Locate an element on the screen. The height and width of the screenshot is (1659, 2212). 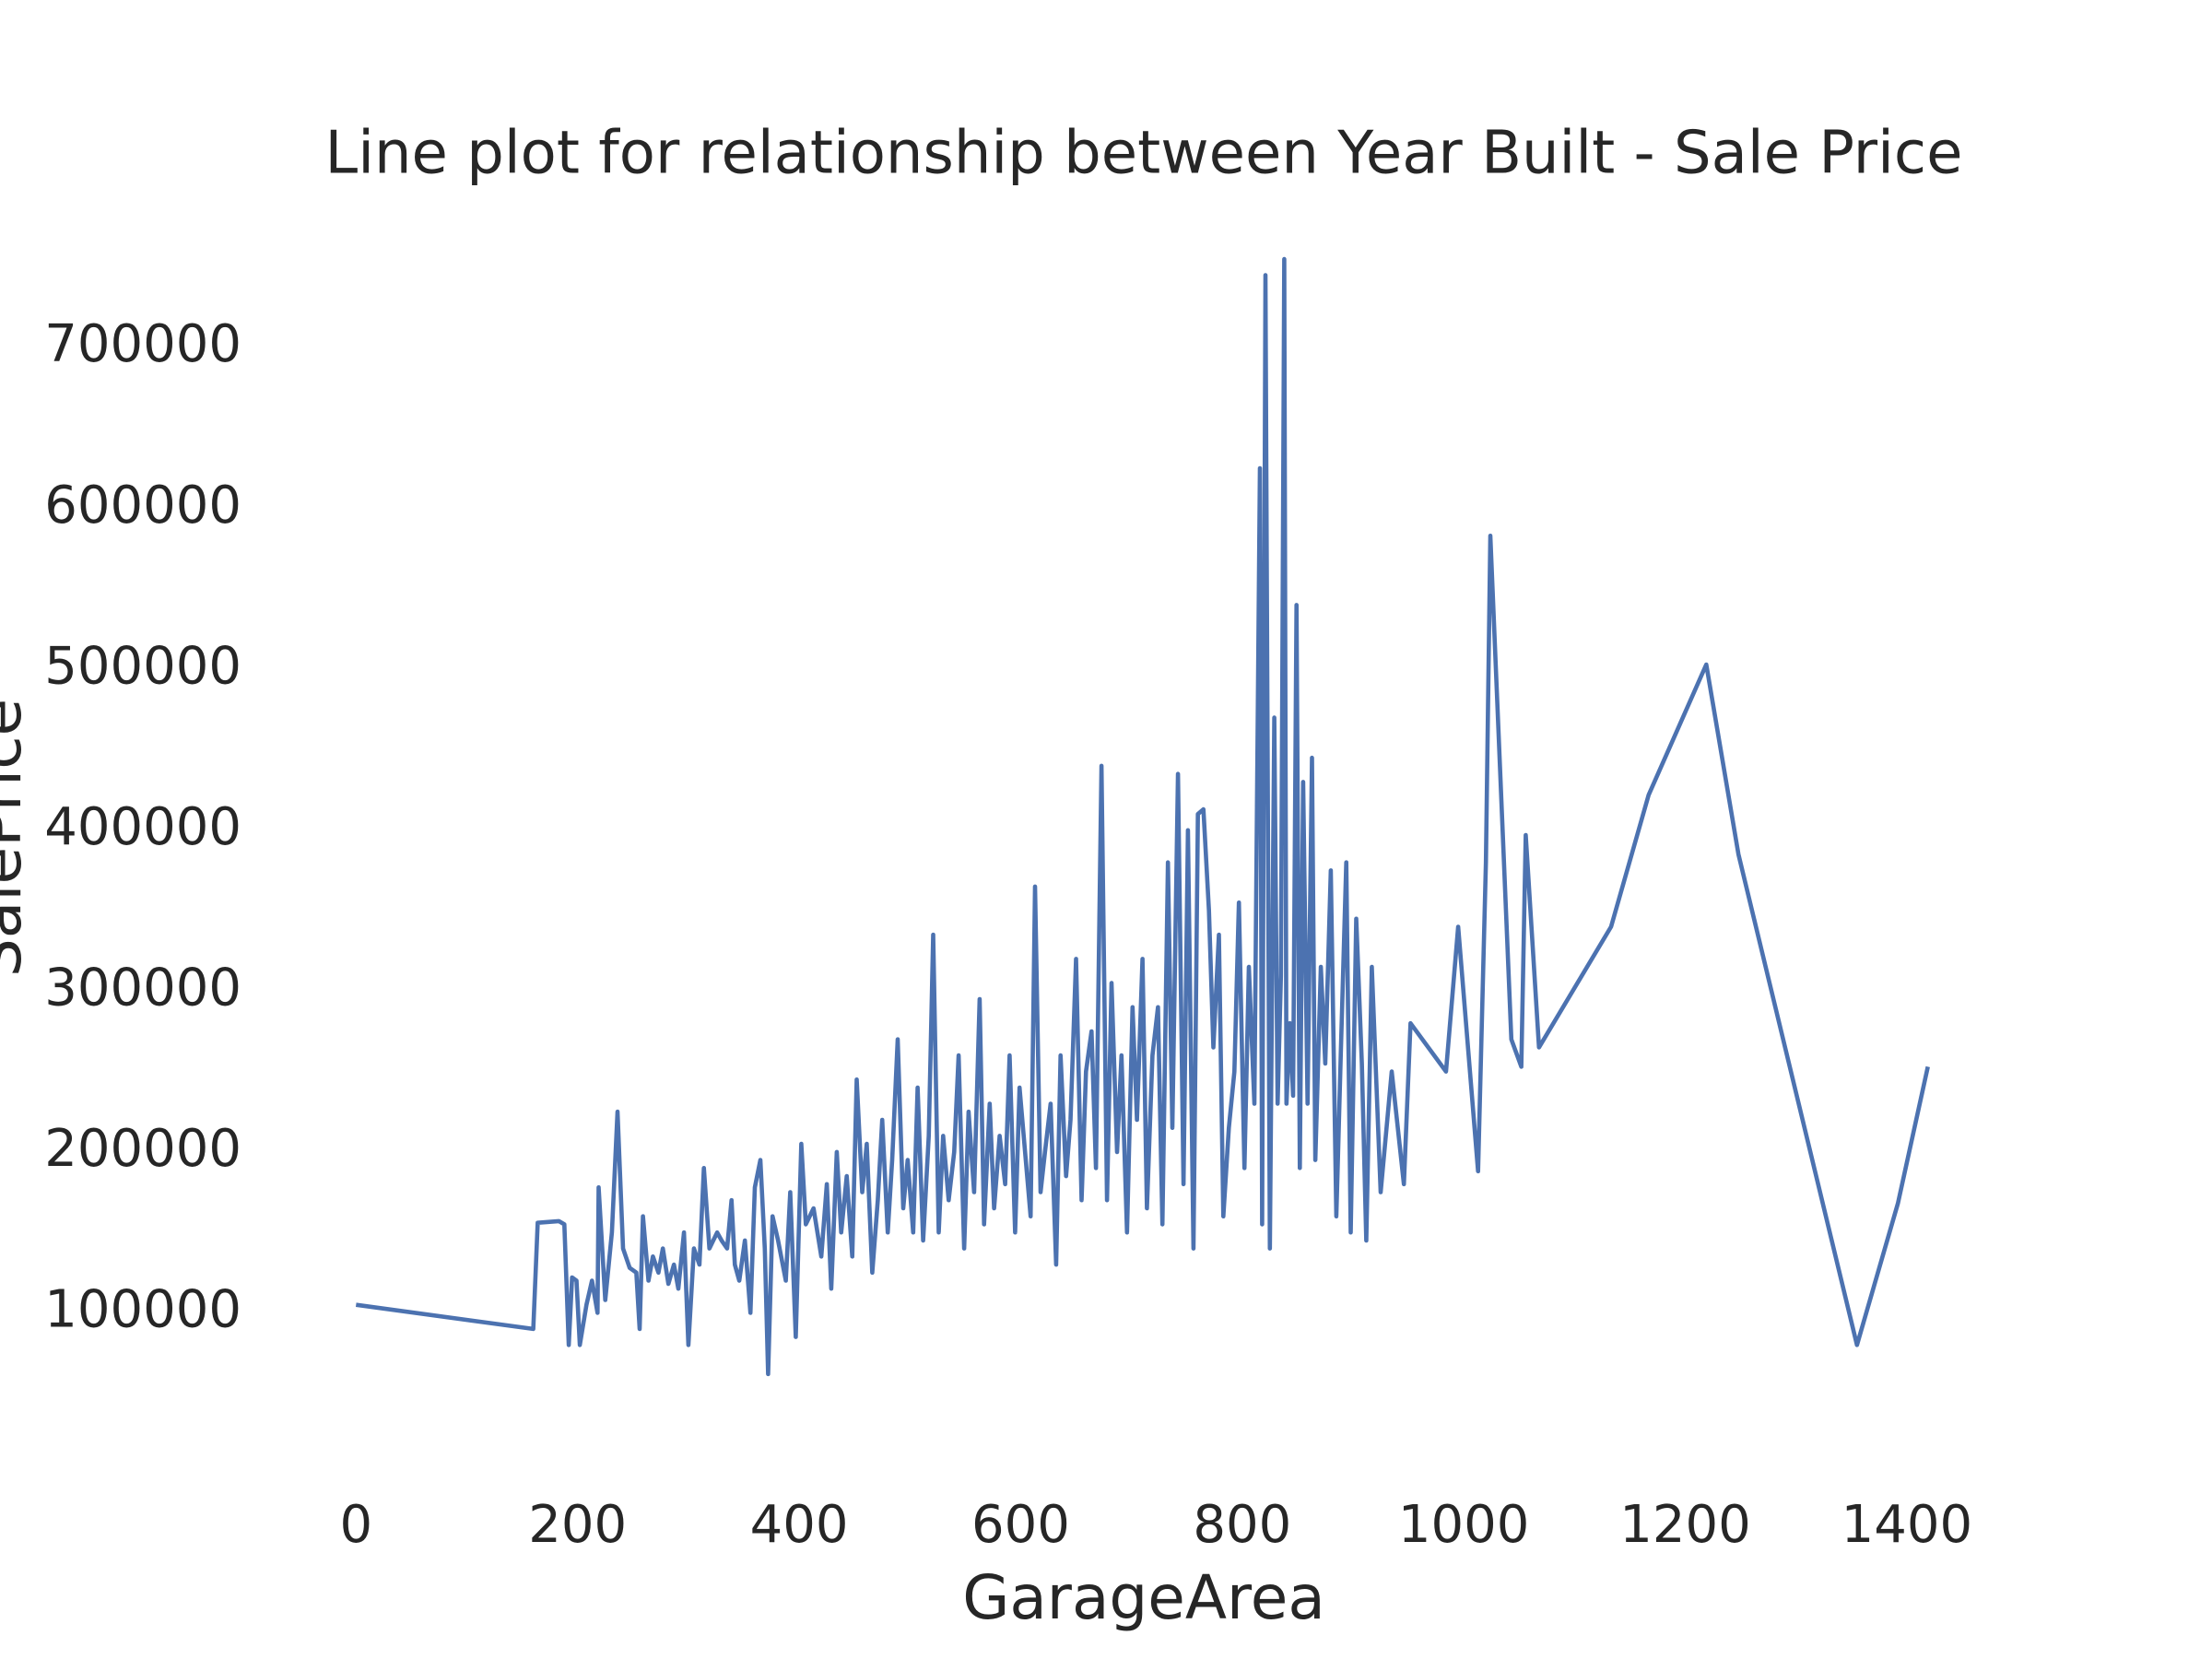
x-tick-label: 1200 is located at coordinates (1685, 1525).